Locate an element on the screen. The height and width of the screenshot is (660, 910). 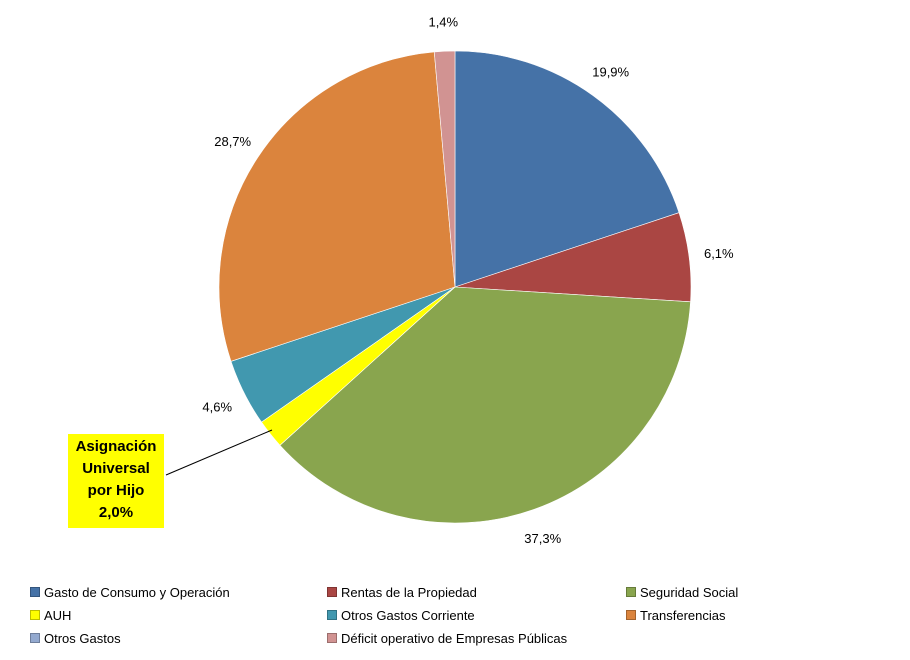
legend-item-seguridad-social: Seguridad Social is located at coordinates (682, 592).